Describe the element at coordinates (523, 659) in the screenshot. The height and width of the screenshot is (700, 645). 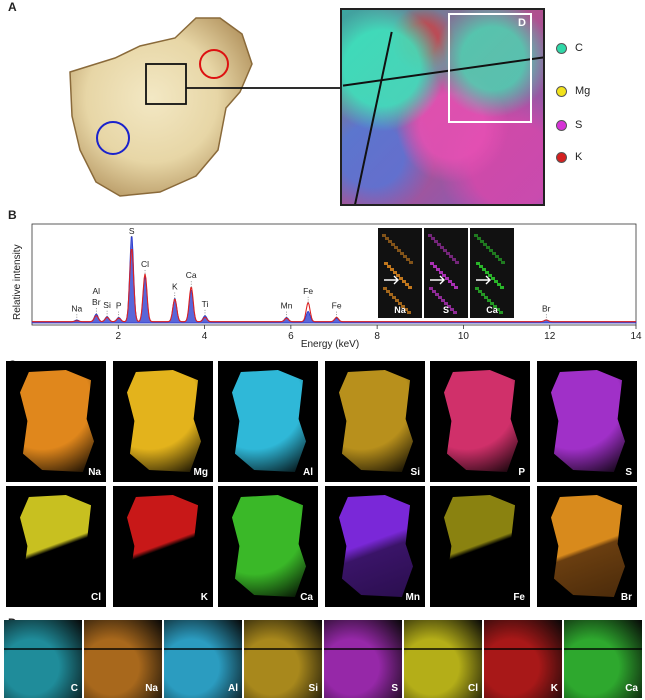
I see `zoom-map-k: K` at that location.